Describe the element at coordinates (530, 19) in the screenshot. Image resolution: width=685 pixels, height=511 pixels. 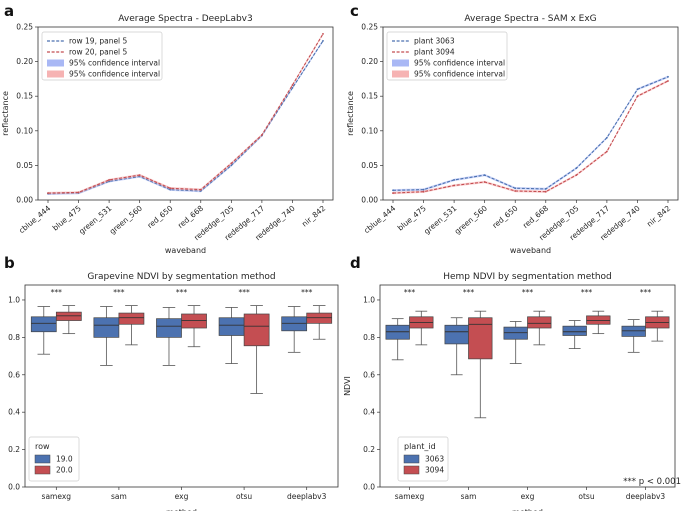
I see `chart-title: Average Spectra - SAM x ExG` at that location.